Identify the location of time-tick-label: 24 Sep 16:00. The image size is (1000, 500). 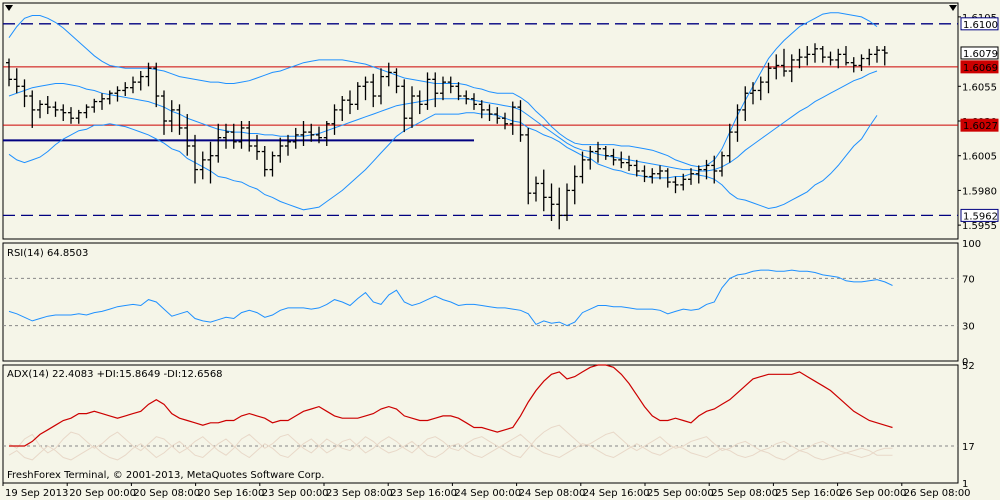
(616, 493).